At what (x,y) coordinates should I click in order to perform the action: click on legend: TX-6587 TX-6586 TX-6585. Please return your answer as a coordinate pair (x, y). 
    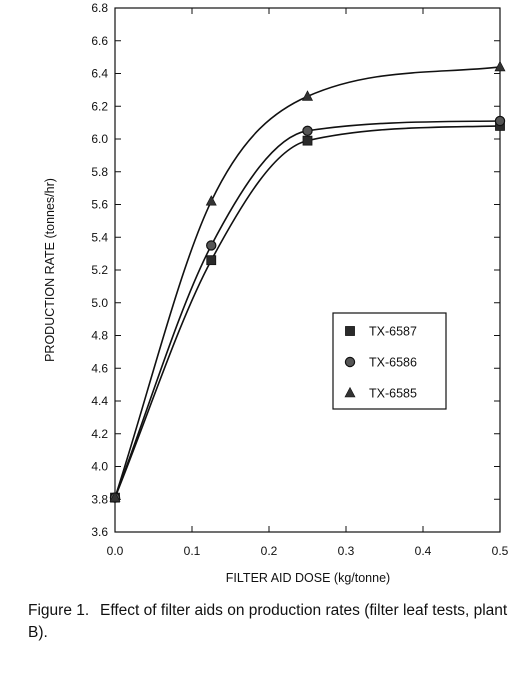
    Looking at the image, I should click on (389, 361).